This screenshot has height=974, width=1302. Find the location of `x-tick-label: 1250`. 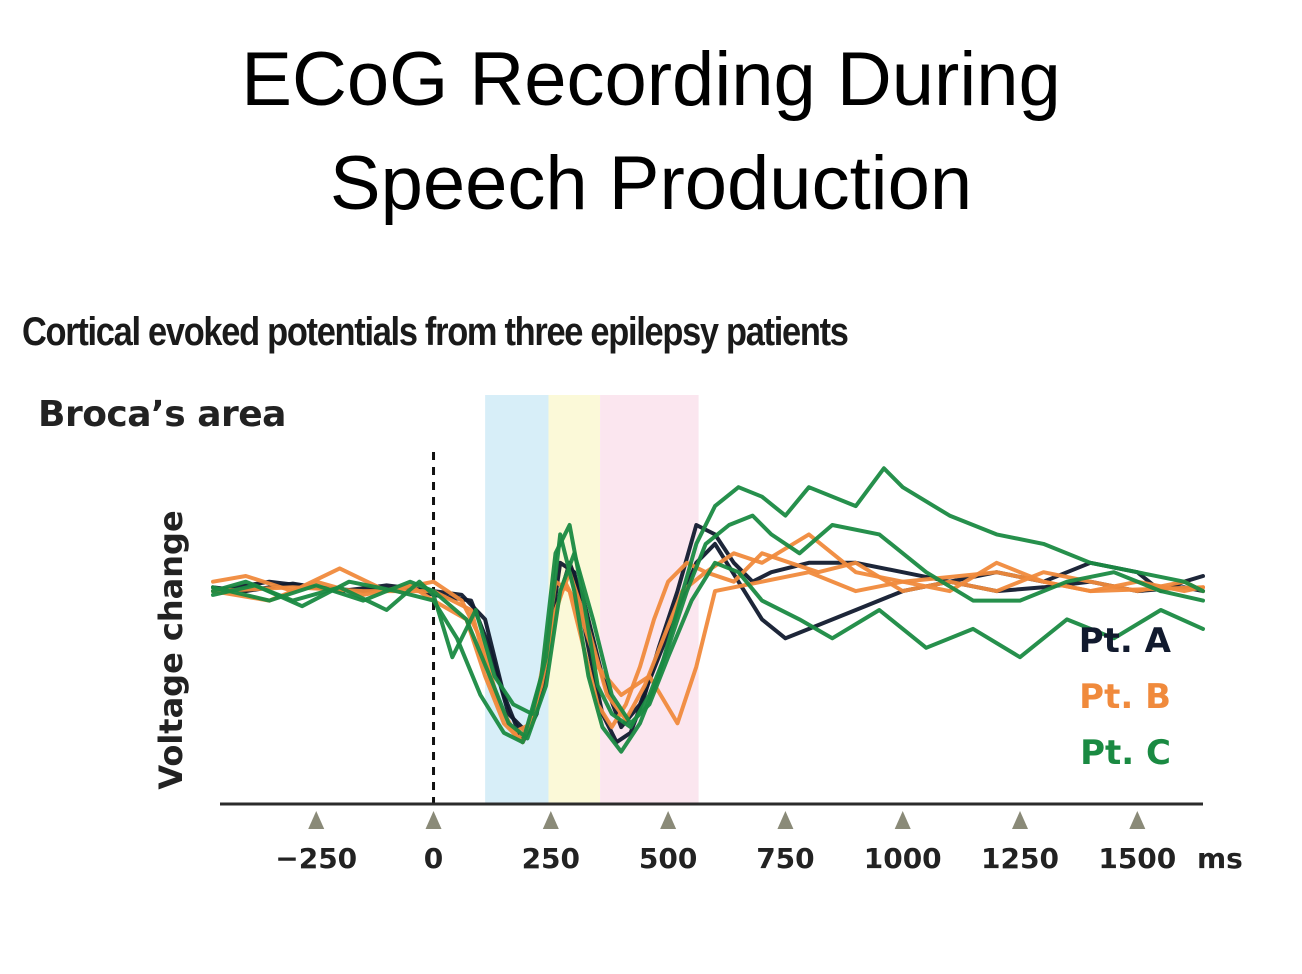

x-tick-label: 1250 is located at coordinates (1020, 858).